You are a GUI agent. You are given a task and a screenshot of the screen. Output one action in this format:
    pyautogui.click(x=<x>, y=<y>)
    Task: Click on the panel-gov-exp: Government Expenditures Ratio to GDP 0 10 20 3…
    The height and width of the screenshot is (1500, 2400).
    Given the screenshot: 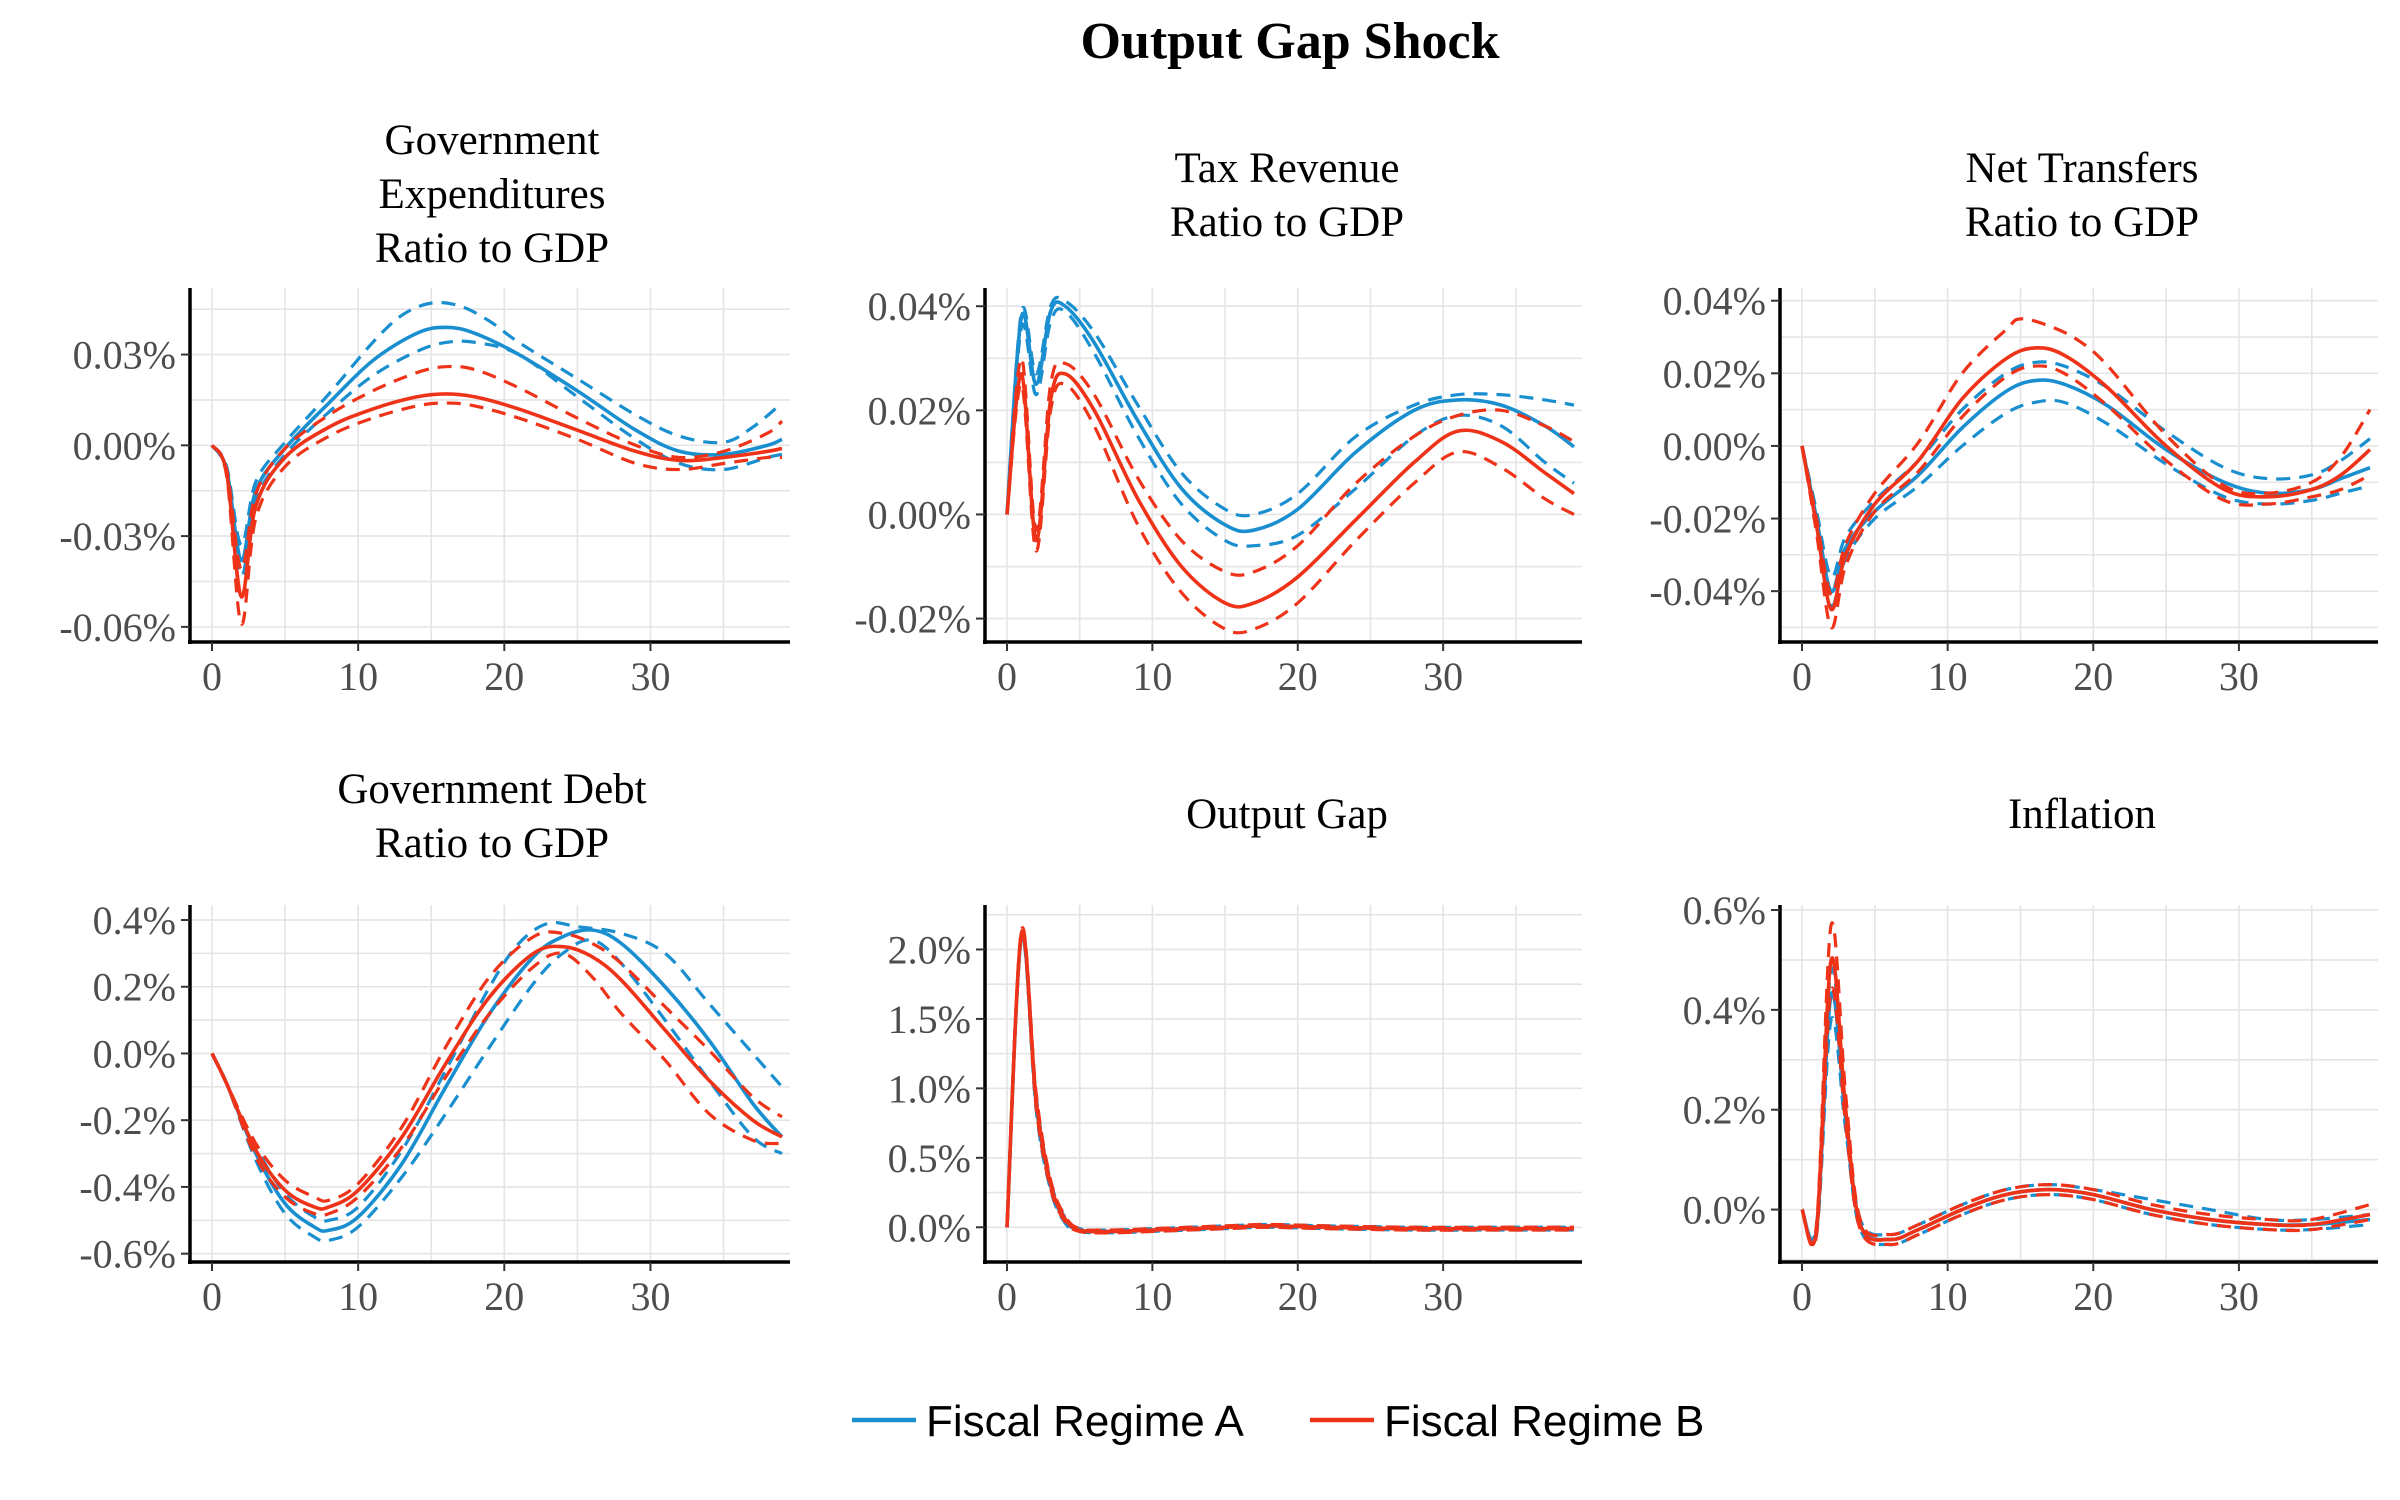 What is the action you would take?
    pyautogui.click(x=424, y=408)
    